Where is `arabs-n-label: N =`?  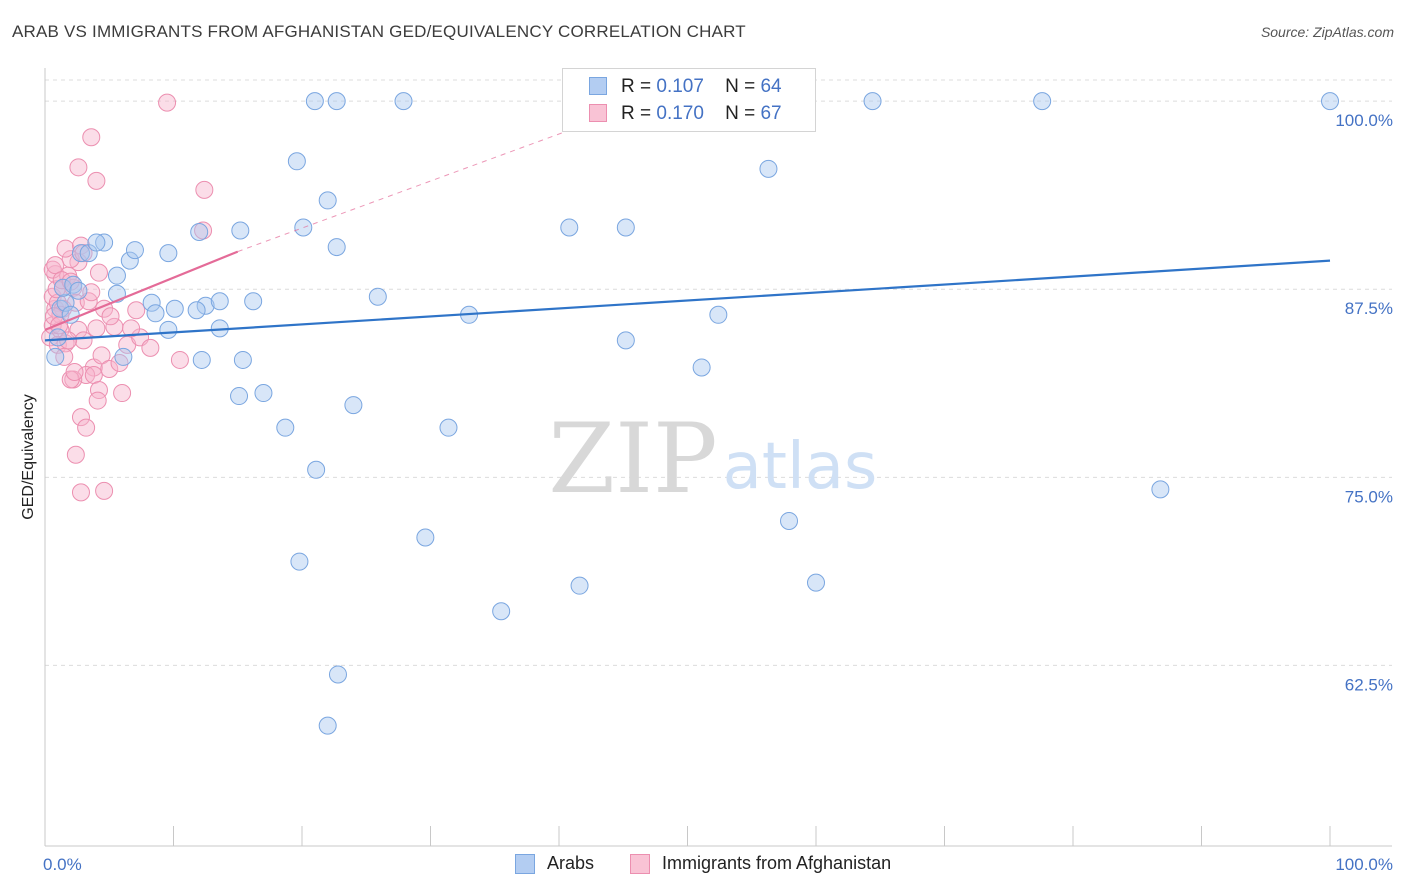 arabs-n-label: N = is located at coordinates (740, 86).